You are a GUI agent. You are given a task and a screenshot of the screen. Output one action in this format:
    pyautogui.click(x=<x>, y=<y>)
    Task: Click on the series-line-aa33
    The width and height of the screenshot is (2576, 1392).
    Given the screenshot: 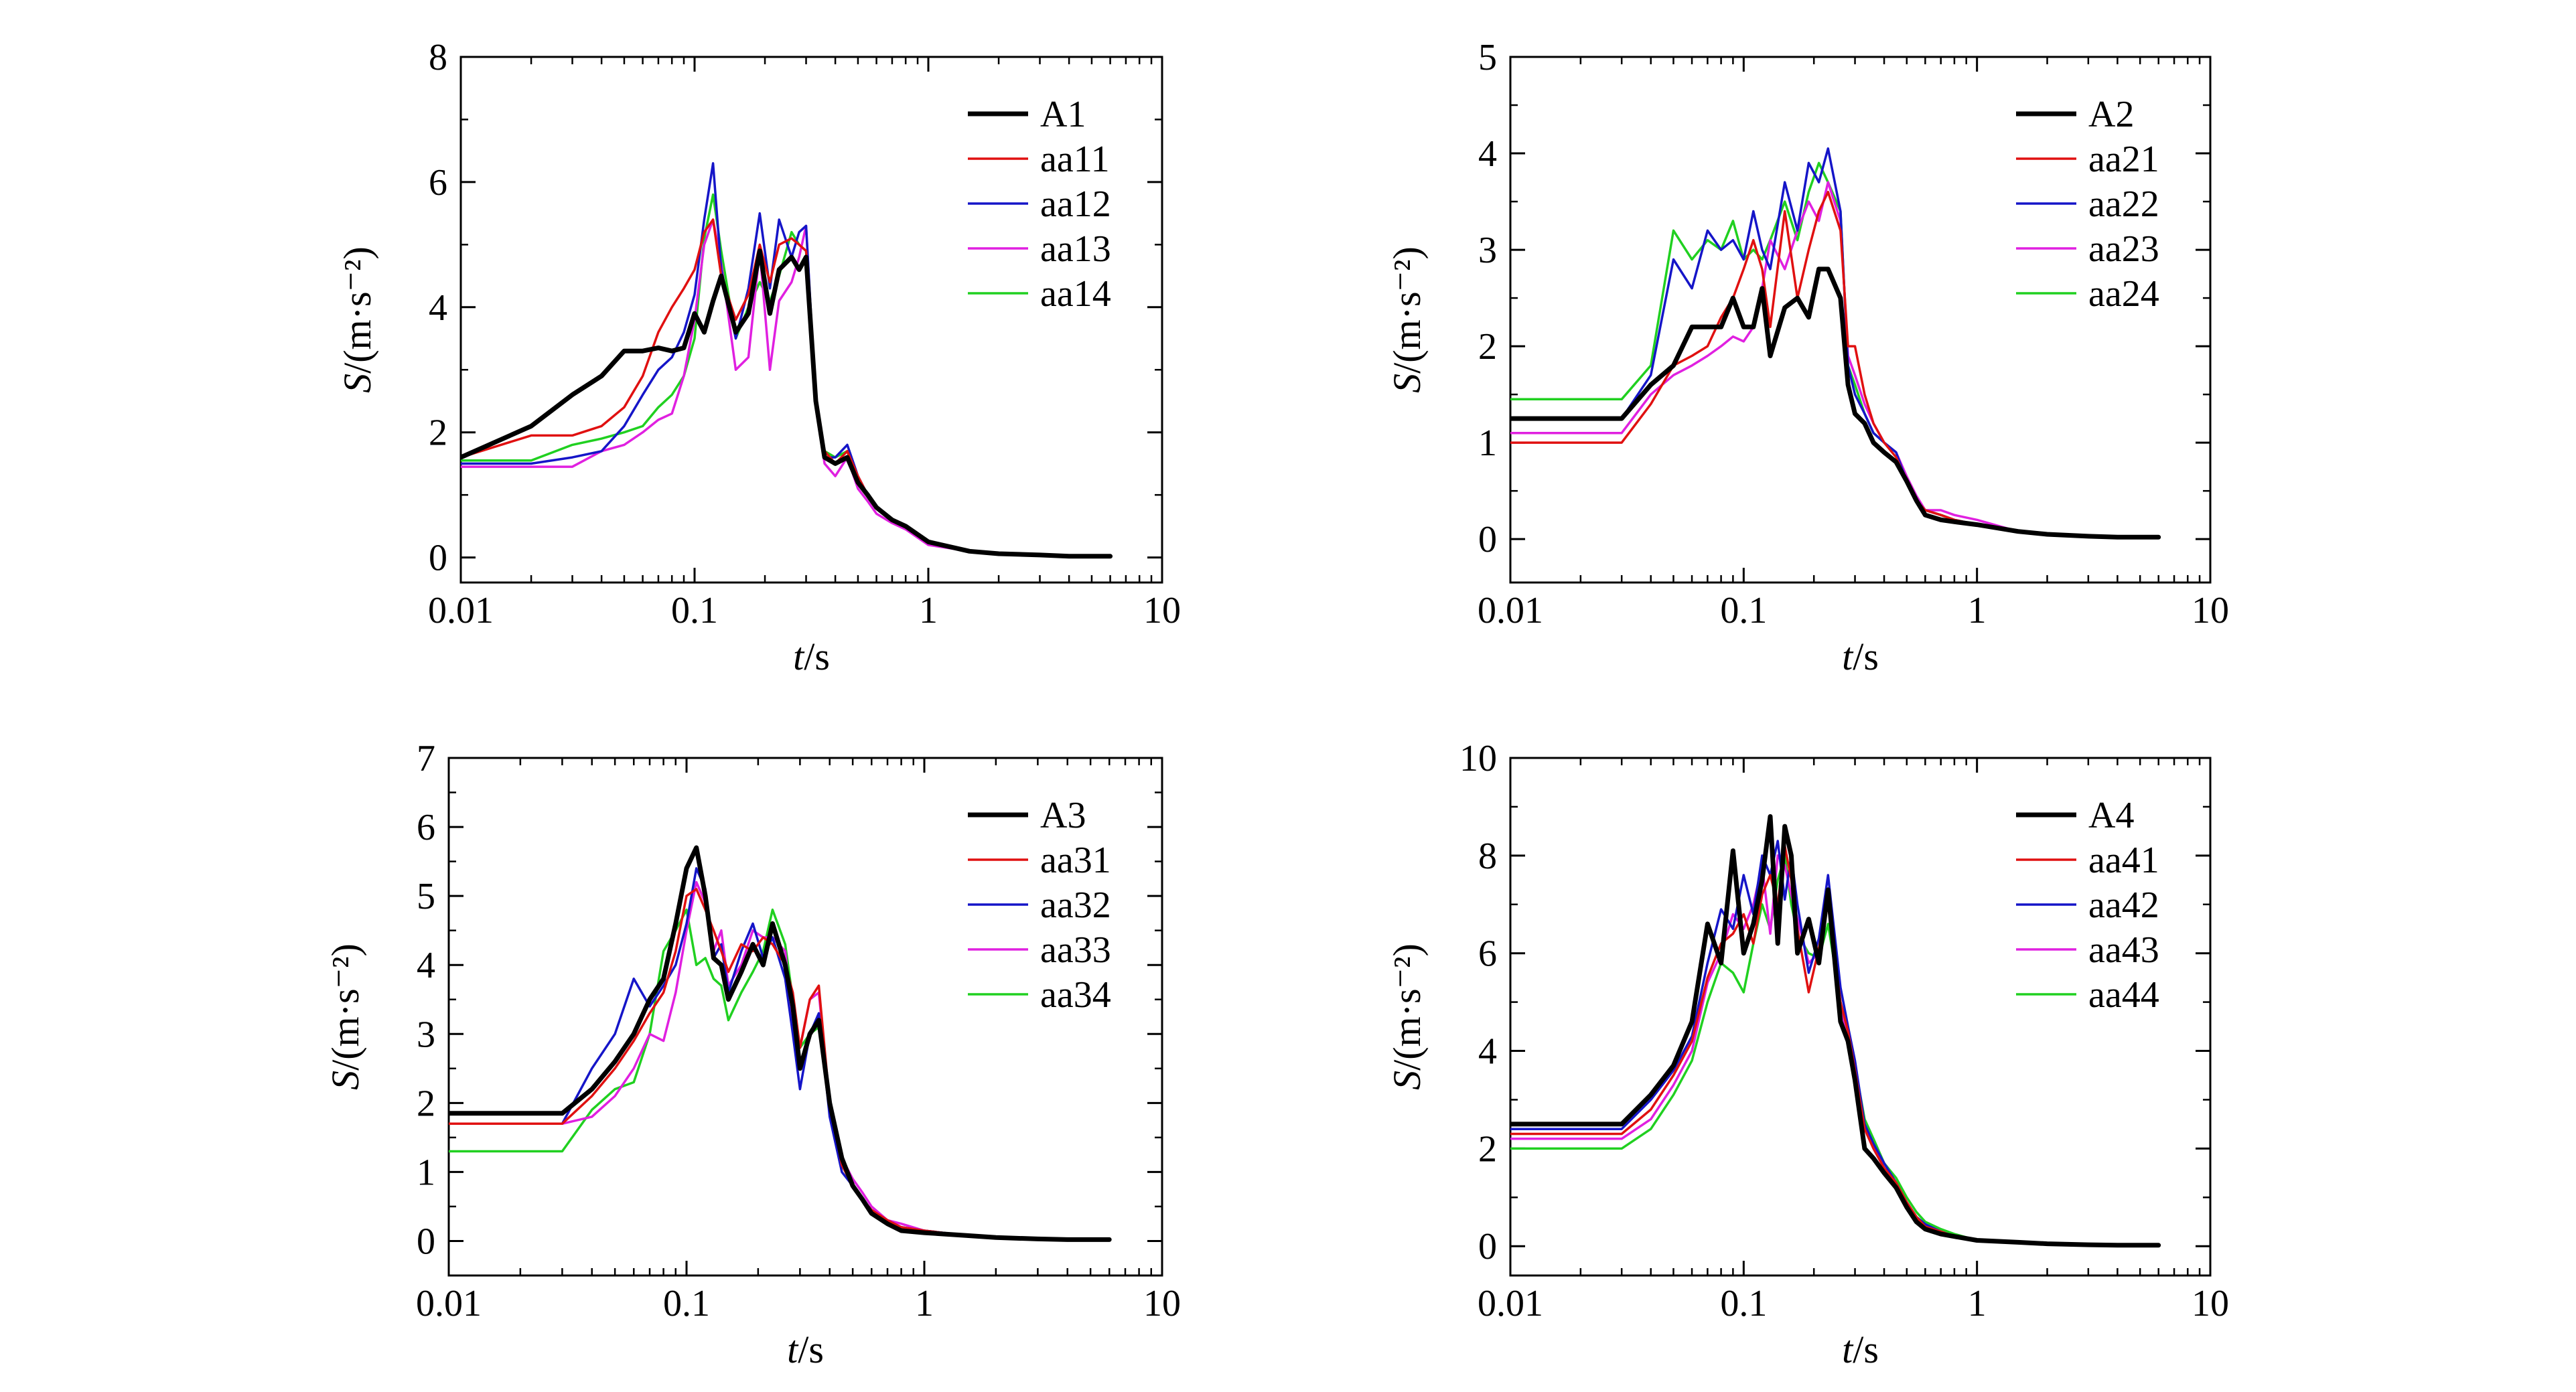 What is the action you would take?
    pyautogui.click(x=780, y=1061)
    